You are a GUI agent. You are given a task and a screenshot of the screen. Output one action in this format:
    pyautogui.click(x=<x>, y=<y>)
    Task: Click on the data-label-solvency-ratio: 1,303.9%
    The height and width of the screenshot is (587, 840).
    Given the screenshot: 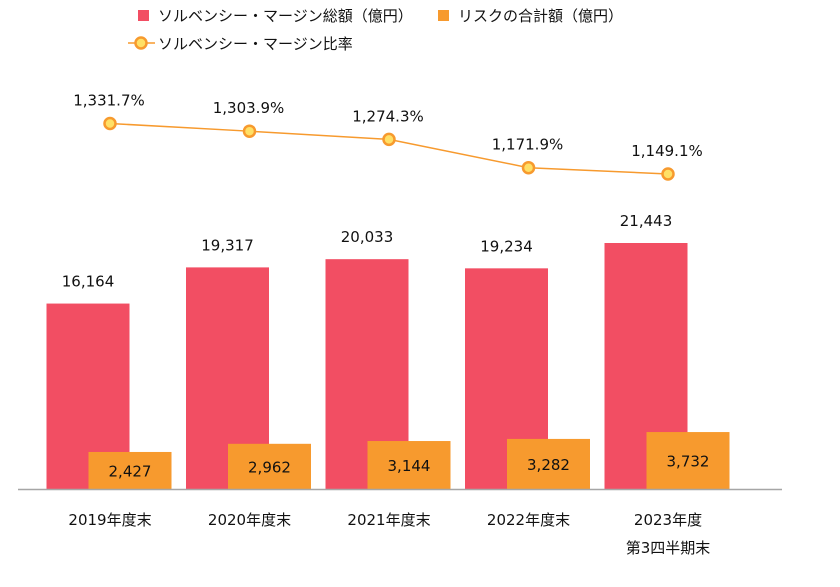 What is the action you would take?
    pyautogui.click(x=249, y=108)
    